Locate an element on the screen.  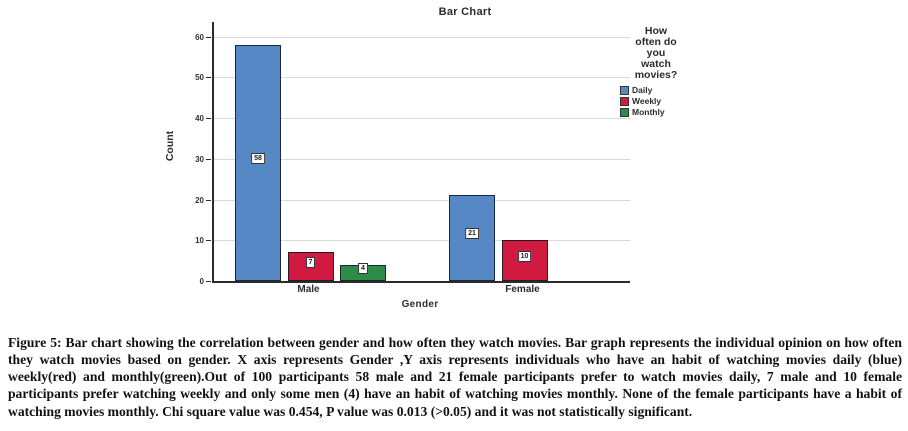
daily-swatch-icon is located at coordinates (624, 90).